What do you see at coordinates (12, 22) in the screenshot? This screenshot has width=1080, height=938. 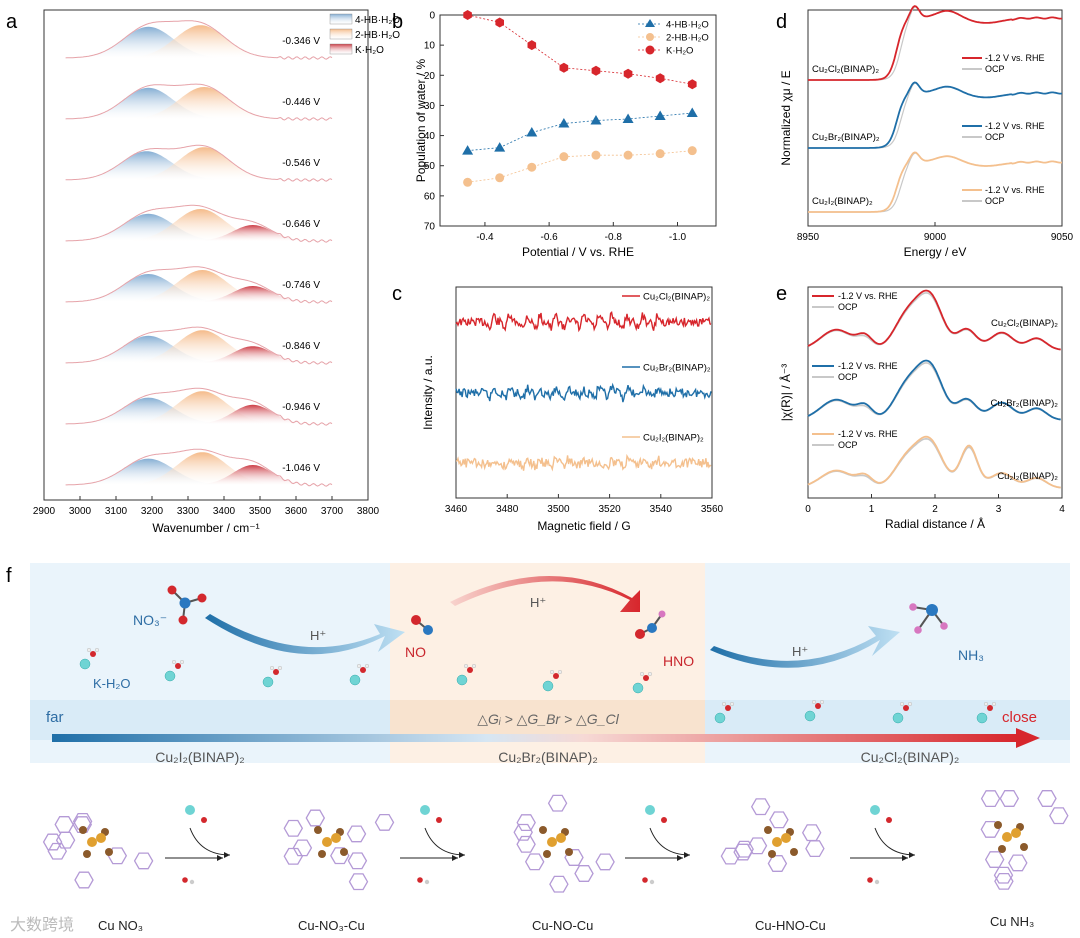 I see `panel-label-a: a` at bounding box center [12, 22].